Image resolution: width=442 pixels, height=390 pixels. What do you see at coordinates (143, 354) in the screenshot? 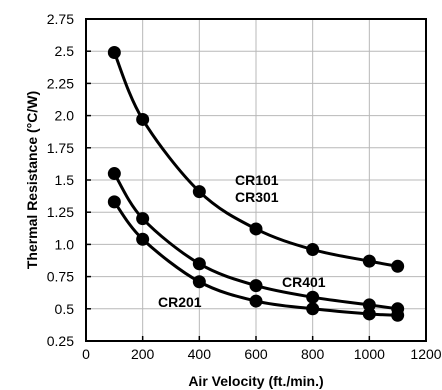
I see `x-tick-label: 200` at bounding box center [143, 354].